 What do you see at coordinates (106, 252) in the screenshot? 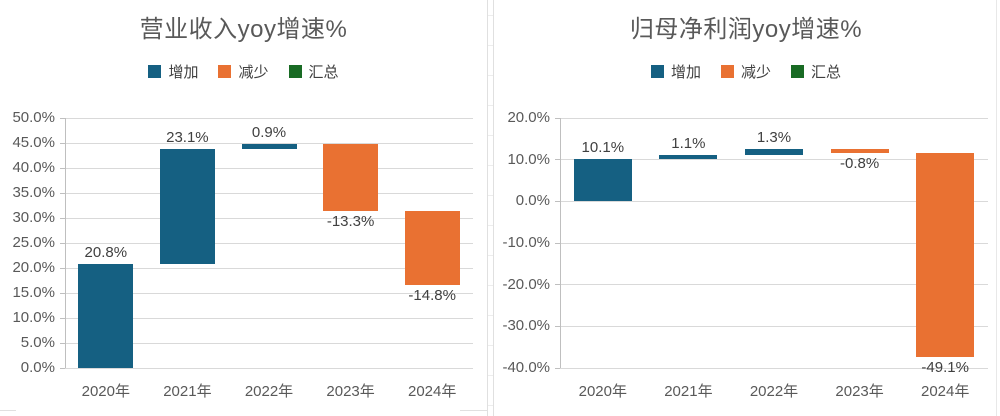
I see `data-label: 20.8%` at bounding box center [106, 252].